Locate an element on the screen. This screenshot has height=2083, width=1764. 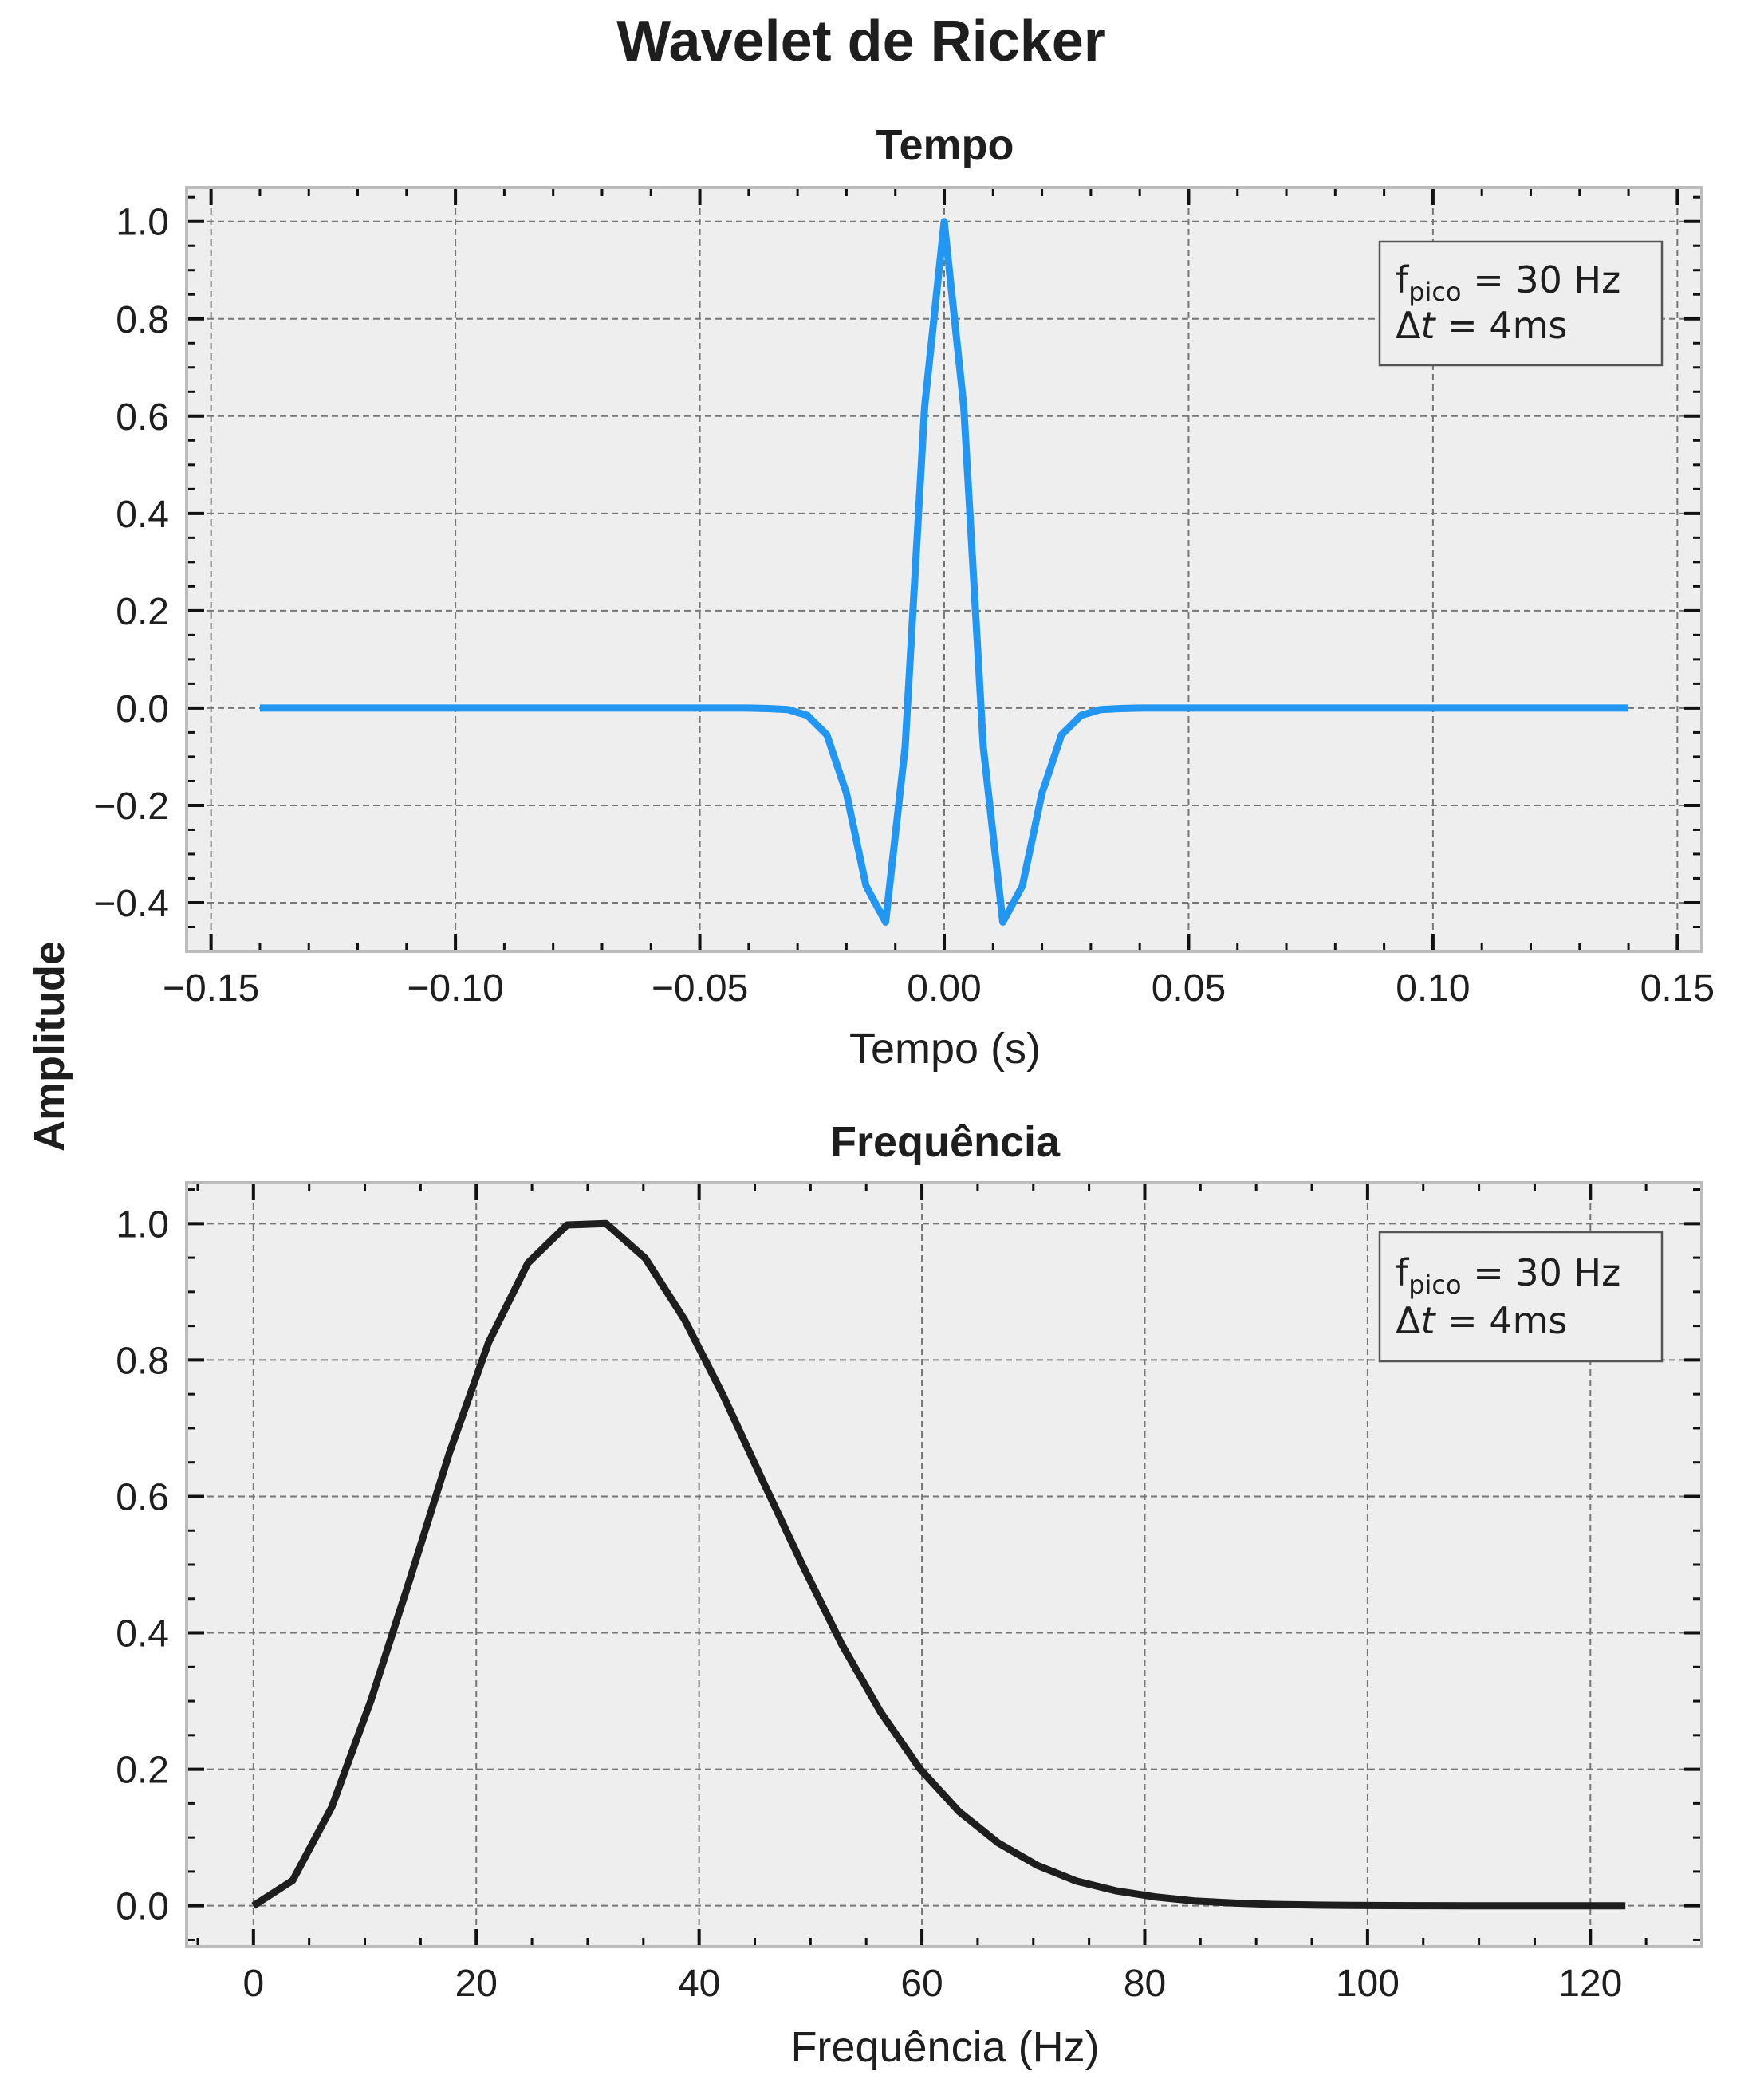
frequency-legend-f: f is located at coordinates (1403, 1272).